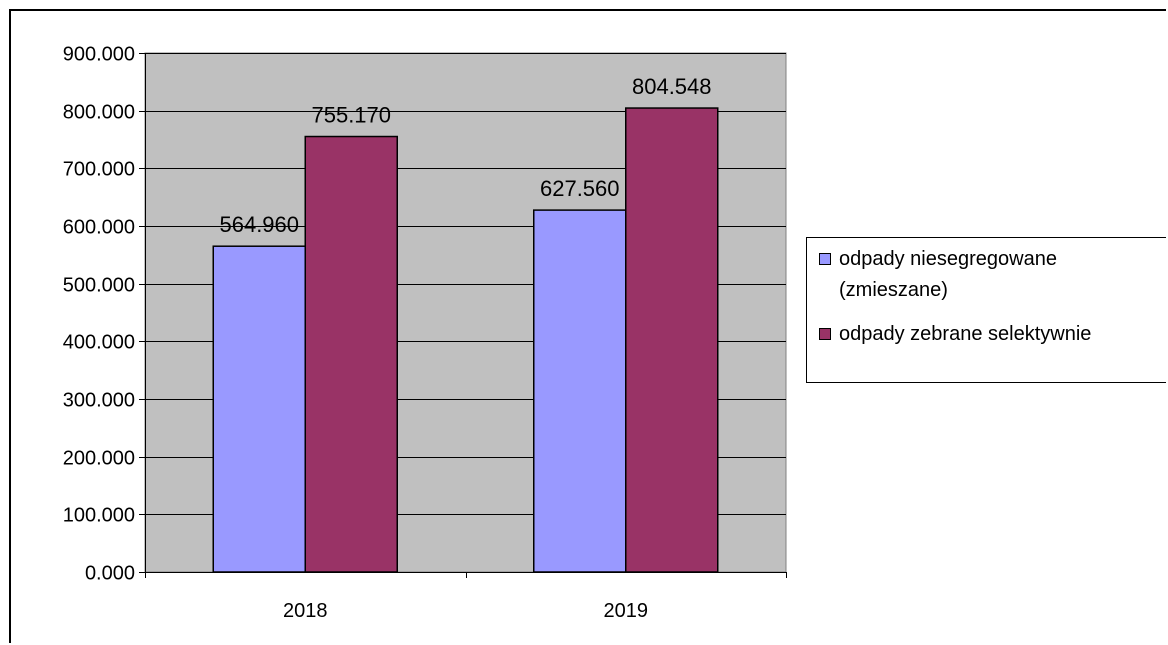 The image size is (1168, 645). I want to click on y-tick-label: 100.000, so click(99, 516).